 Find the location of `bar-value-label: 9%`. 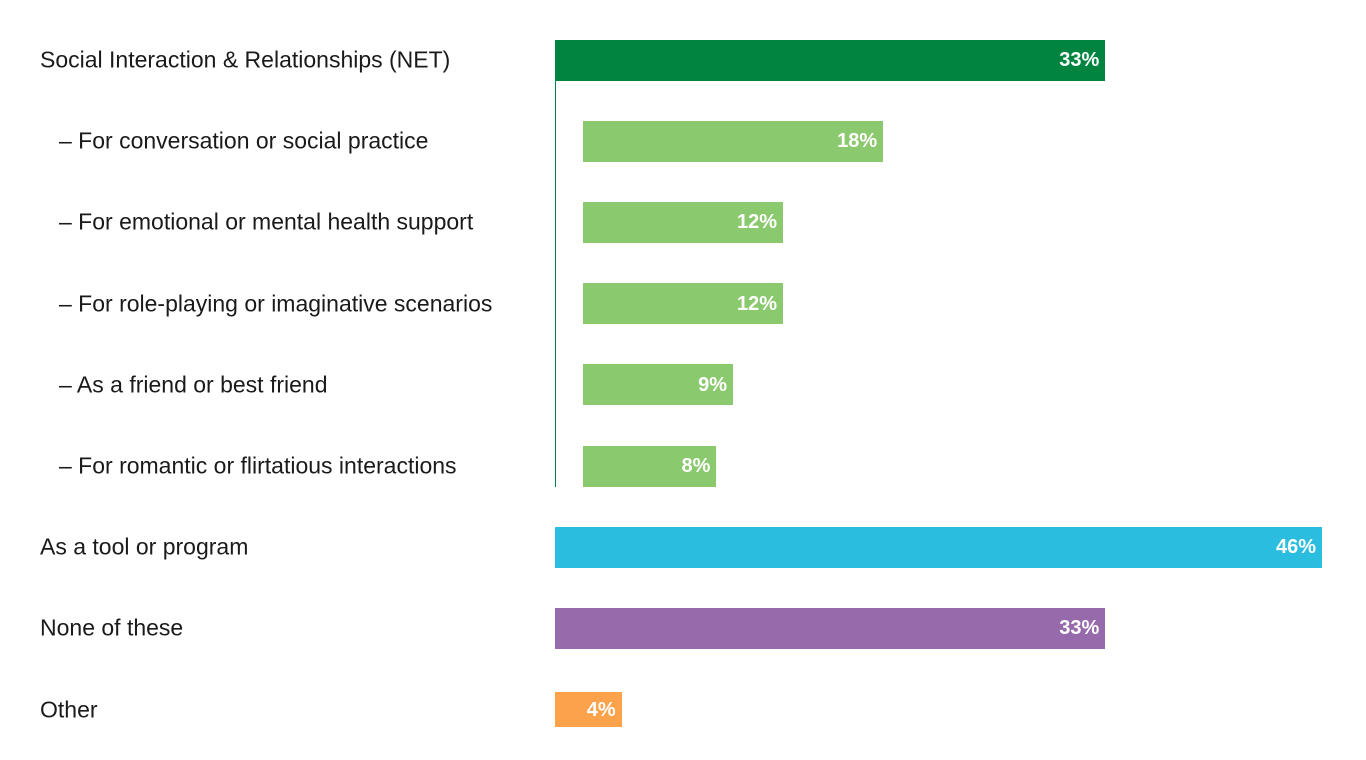

bar-value-label: 9% is located at coordinates (713, 384).